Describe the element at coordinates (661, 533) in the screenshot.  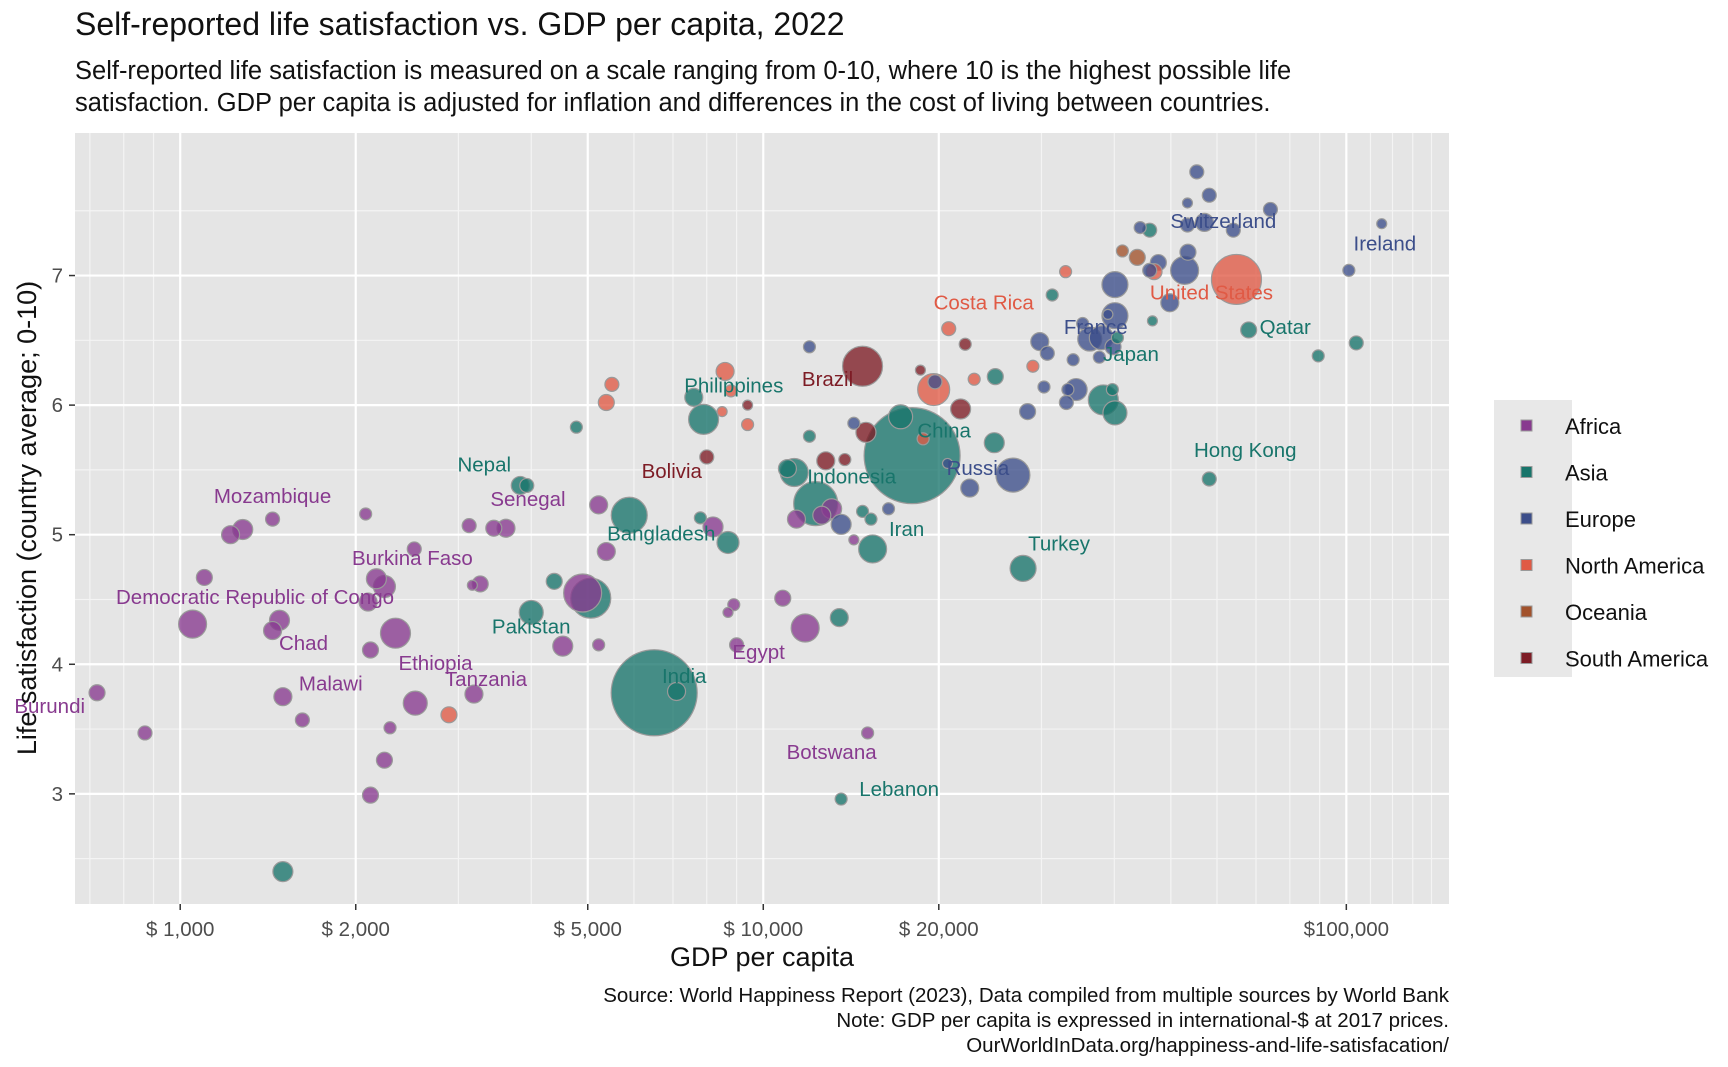
I see `point-label: Bangladesh` at that location.